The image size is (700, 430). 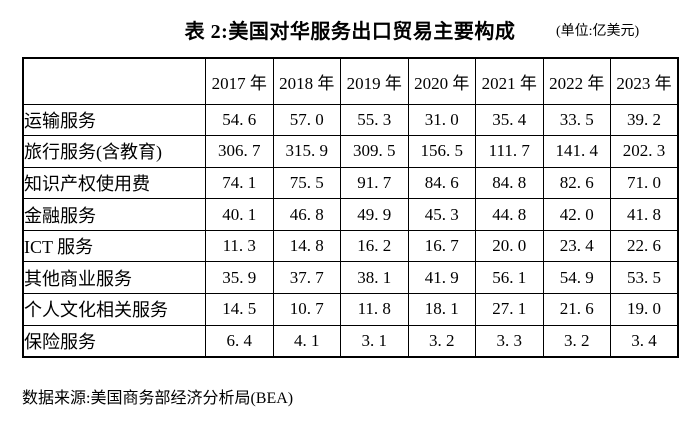 What do you see at coordinates (114, 278) in the screenshot?
I see `row-label: 其他商业服务` at bounding box center [114, 278].